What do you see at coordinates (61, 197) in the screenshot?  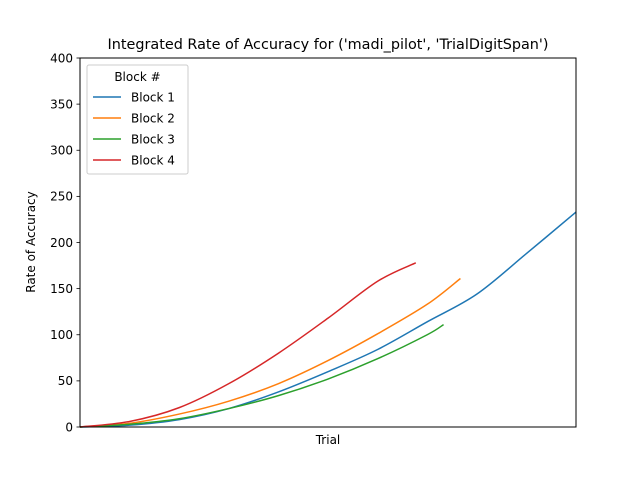 I see `y-tick-label: 250` at bounding box center [61, 197].